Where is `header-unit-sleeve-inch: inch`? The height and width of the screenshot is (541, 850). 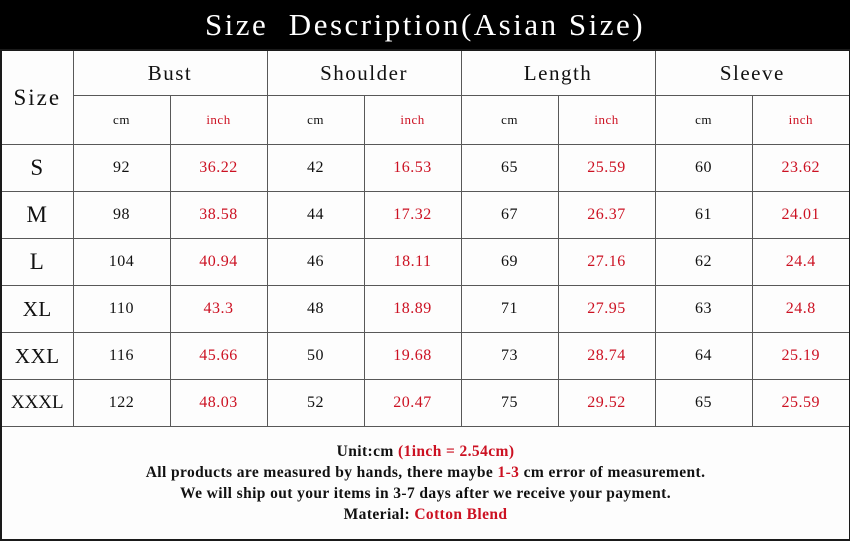
header-unit-sleeve-inch: inch is located at coordinates (800, 120).